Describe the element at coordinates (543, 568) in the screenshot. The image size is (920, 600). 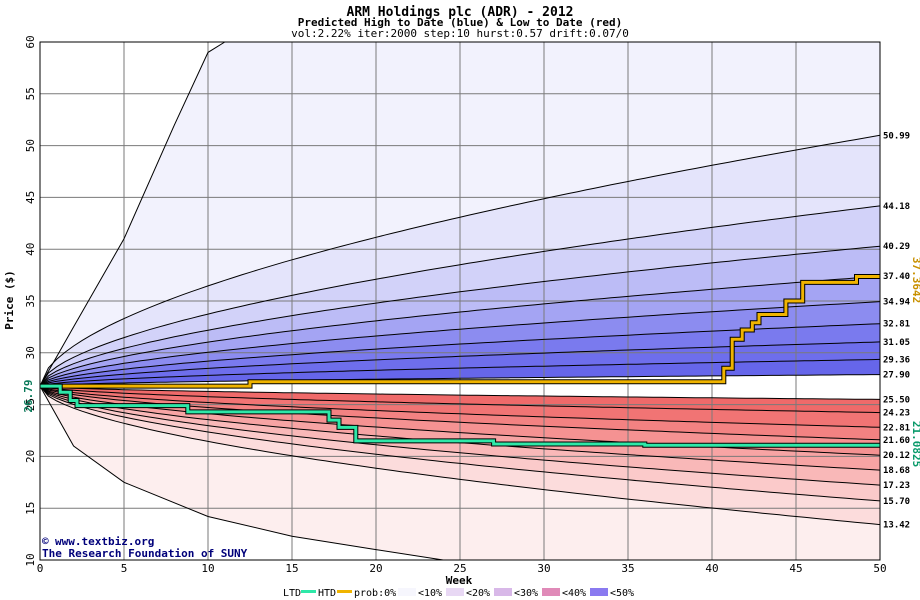
I see `x-tick-label: 30` at that location.